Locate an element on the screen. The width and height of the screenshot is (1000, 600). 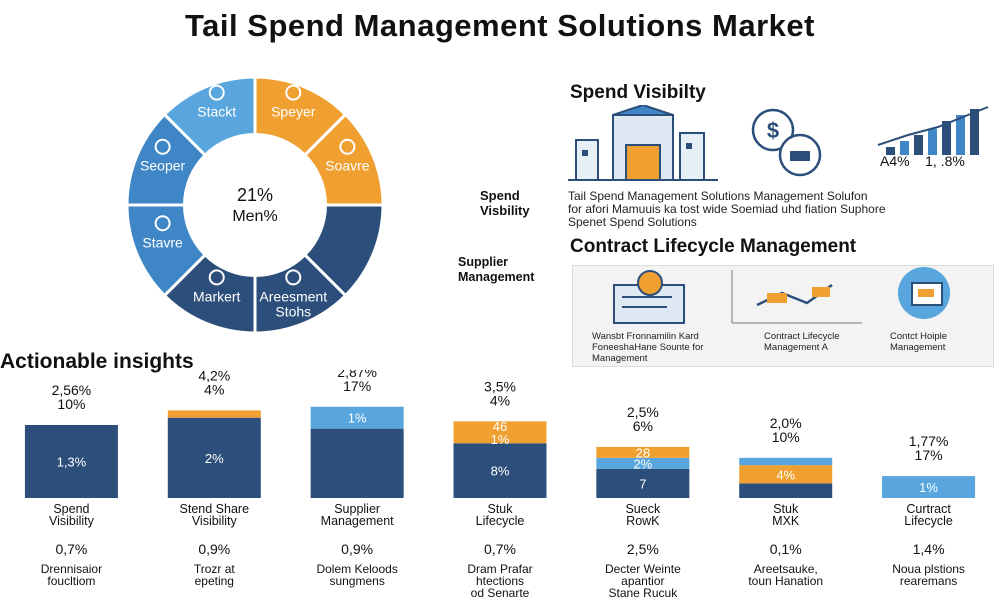
bar-segment-label: 46 is located at coordinates (500, 426).